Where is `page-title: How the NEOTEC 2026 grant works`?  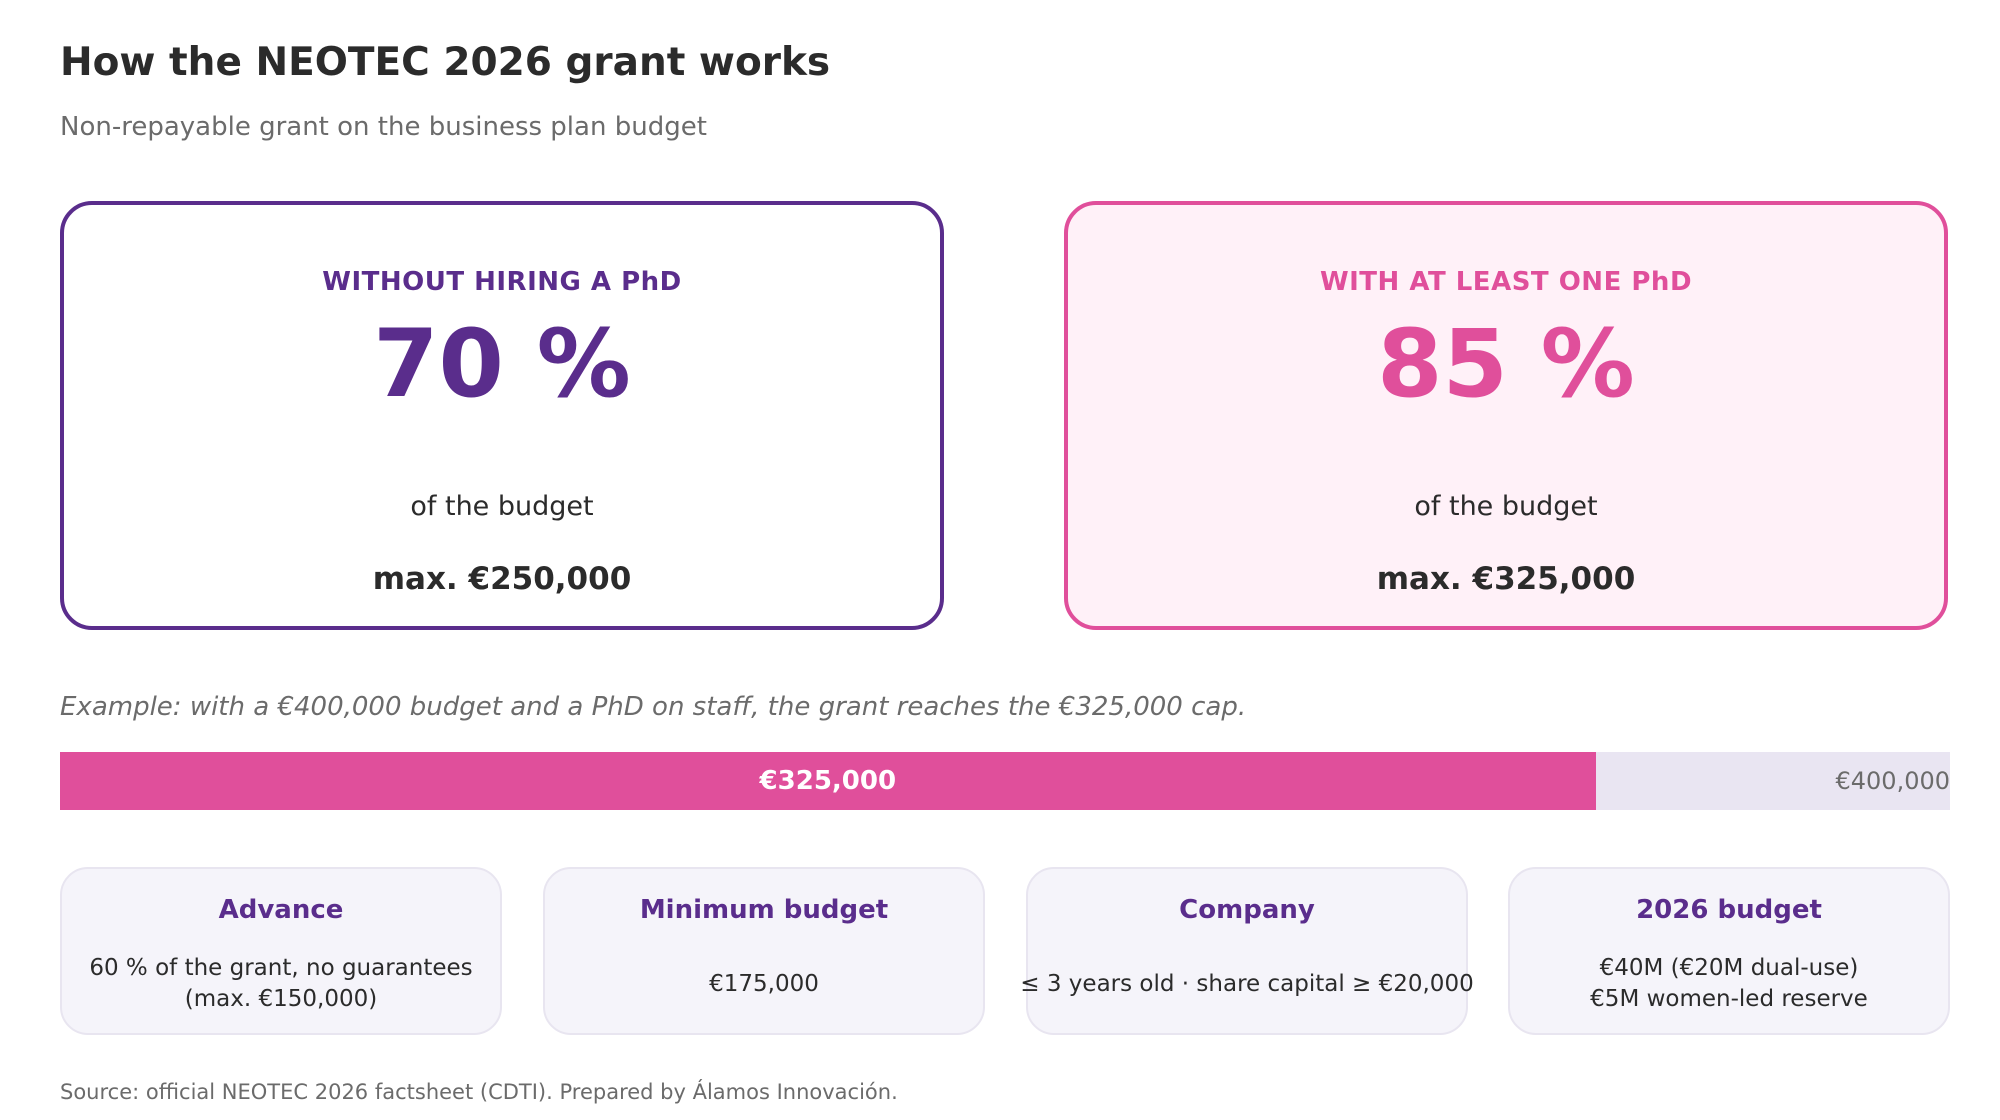
page-title: How the NEOTEC 2026 grant works is located at coordinates (445, 62).